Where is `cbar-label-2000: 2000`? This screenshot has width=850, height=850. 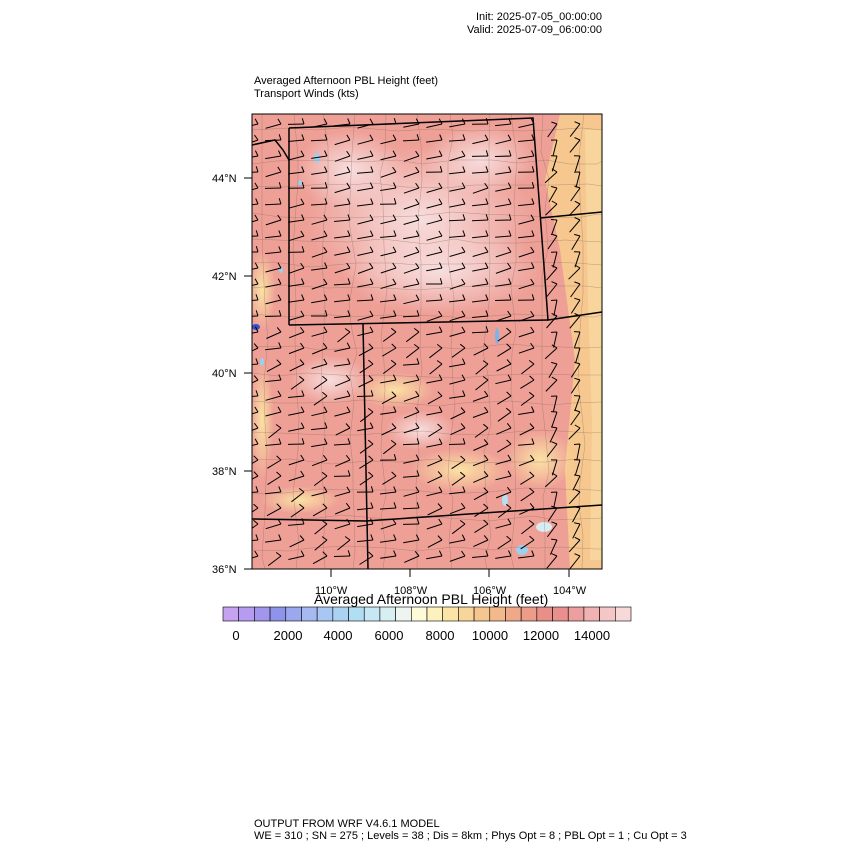 cbar-label-2000: 2000 is located at coordinates (288, 635).